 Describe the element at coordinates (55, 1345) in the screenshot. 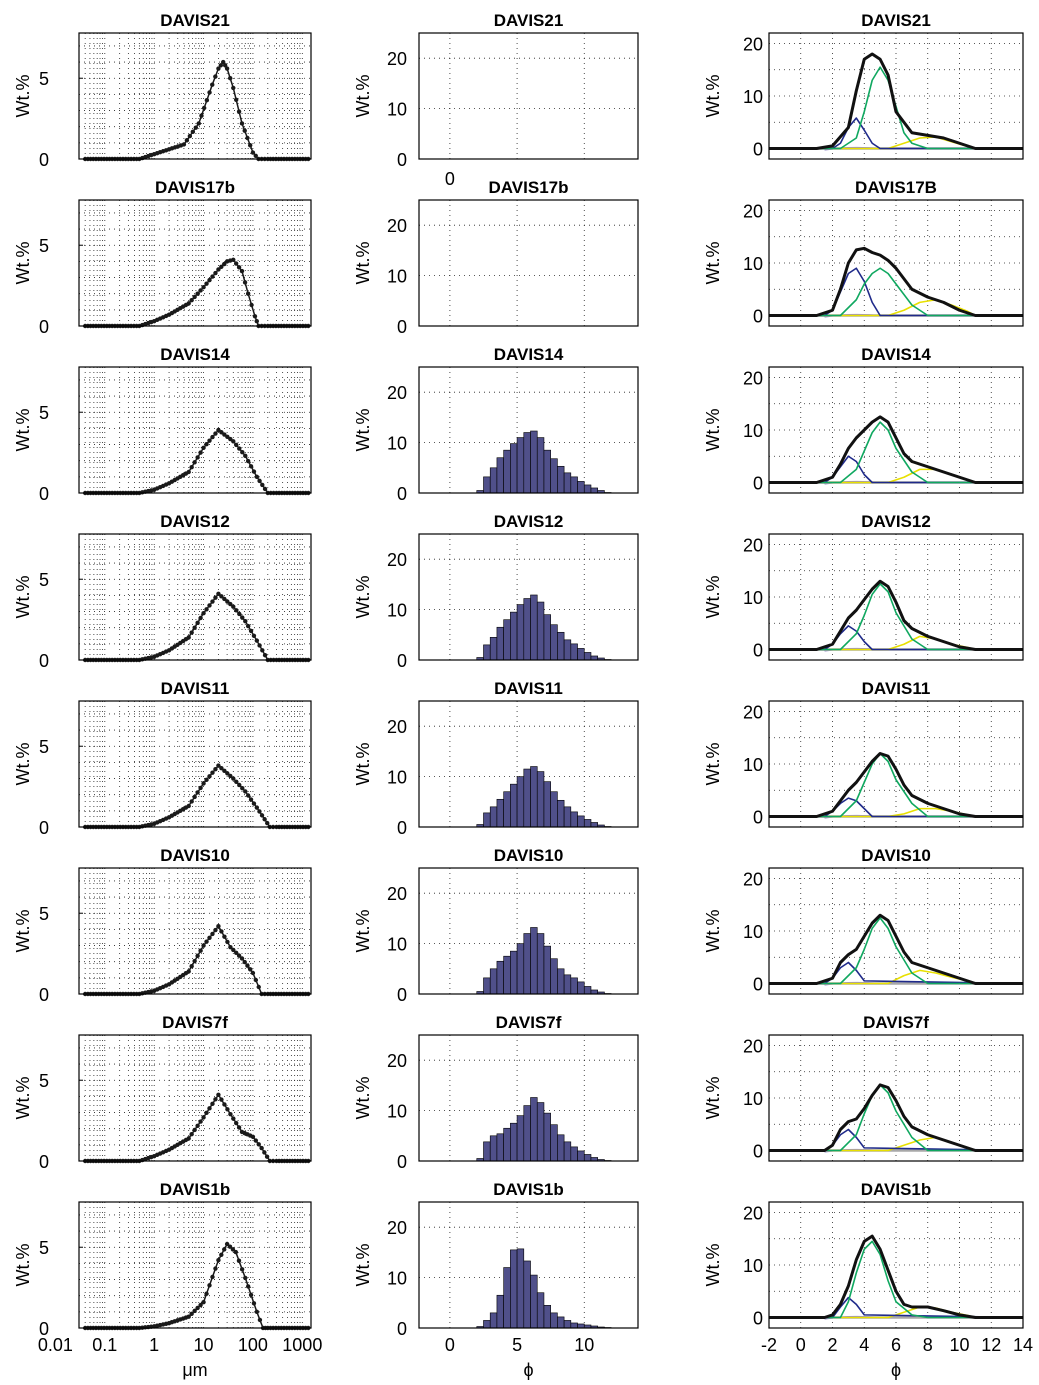

I see `x-tick-label: 0.01` at that location.